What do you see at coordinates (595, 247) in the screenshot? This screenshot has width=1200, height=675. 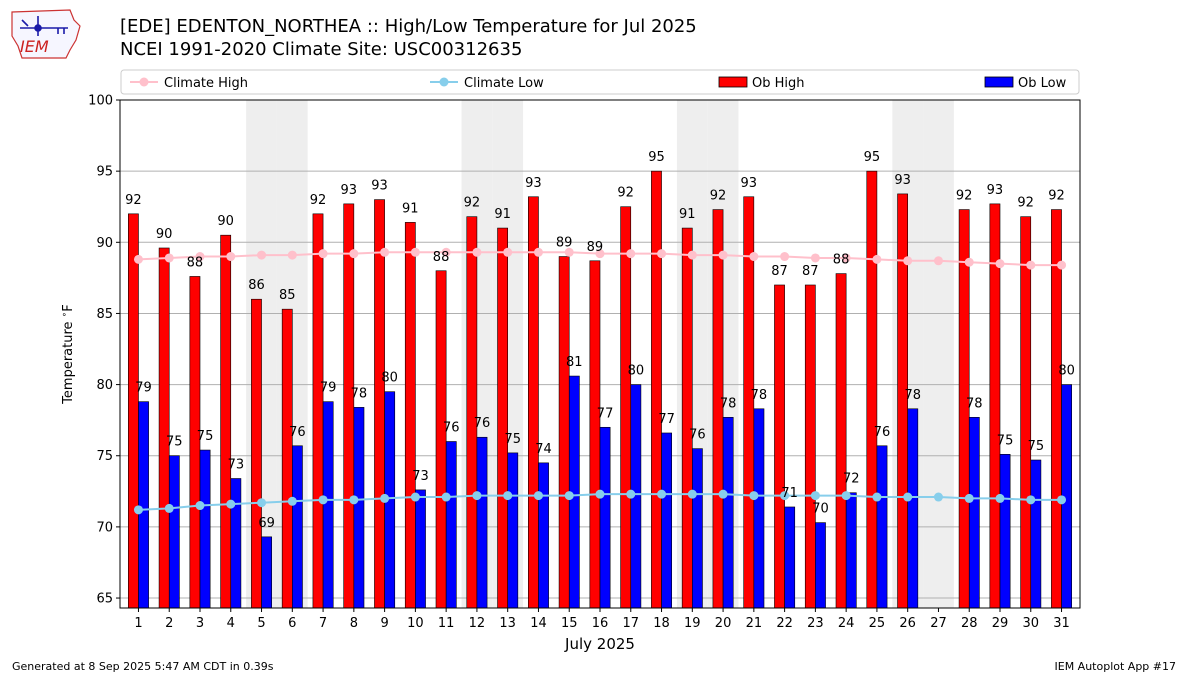 I see `ob-high-label: 89` at bounding box center [595, 247].